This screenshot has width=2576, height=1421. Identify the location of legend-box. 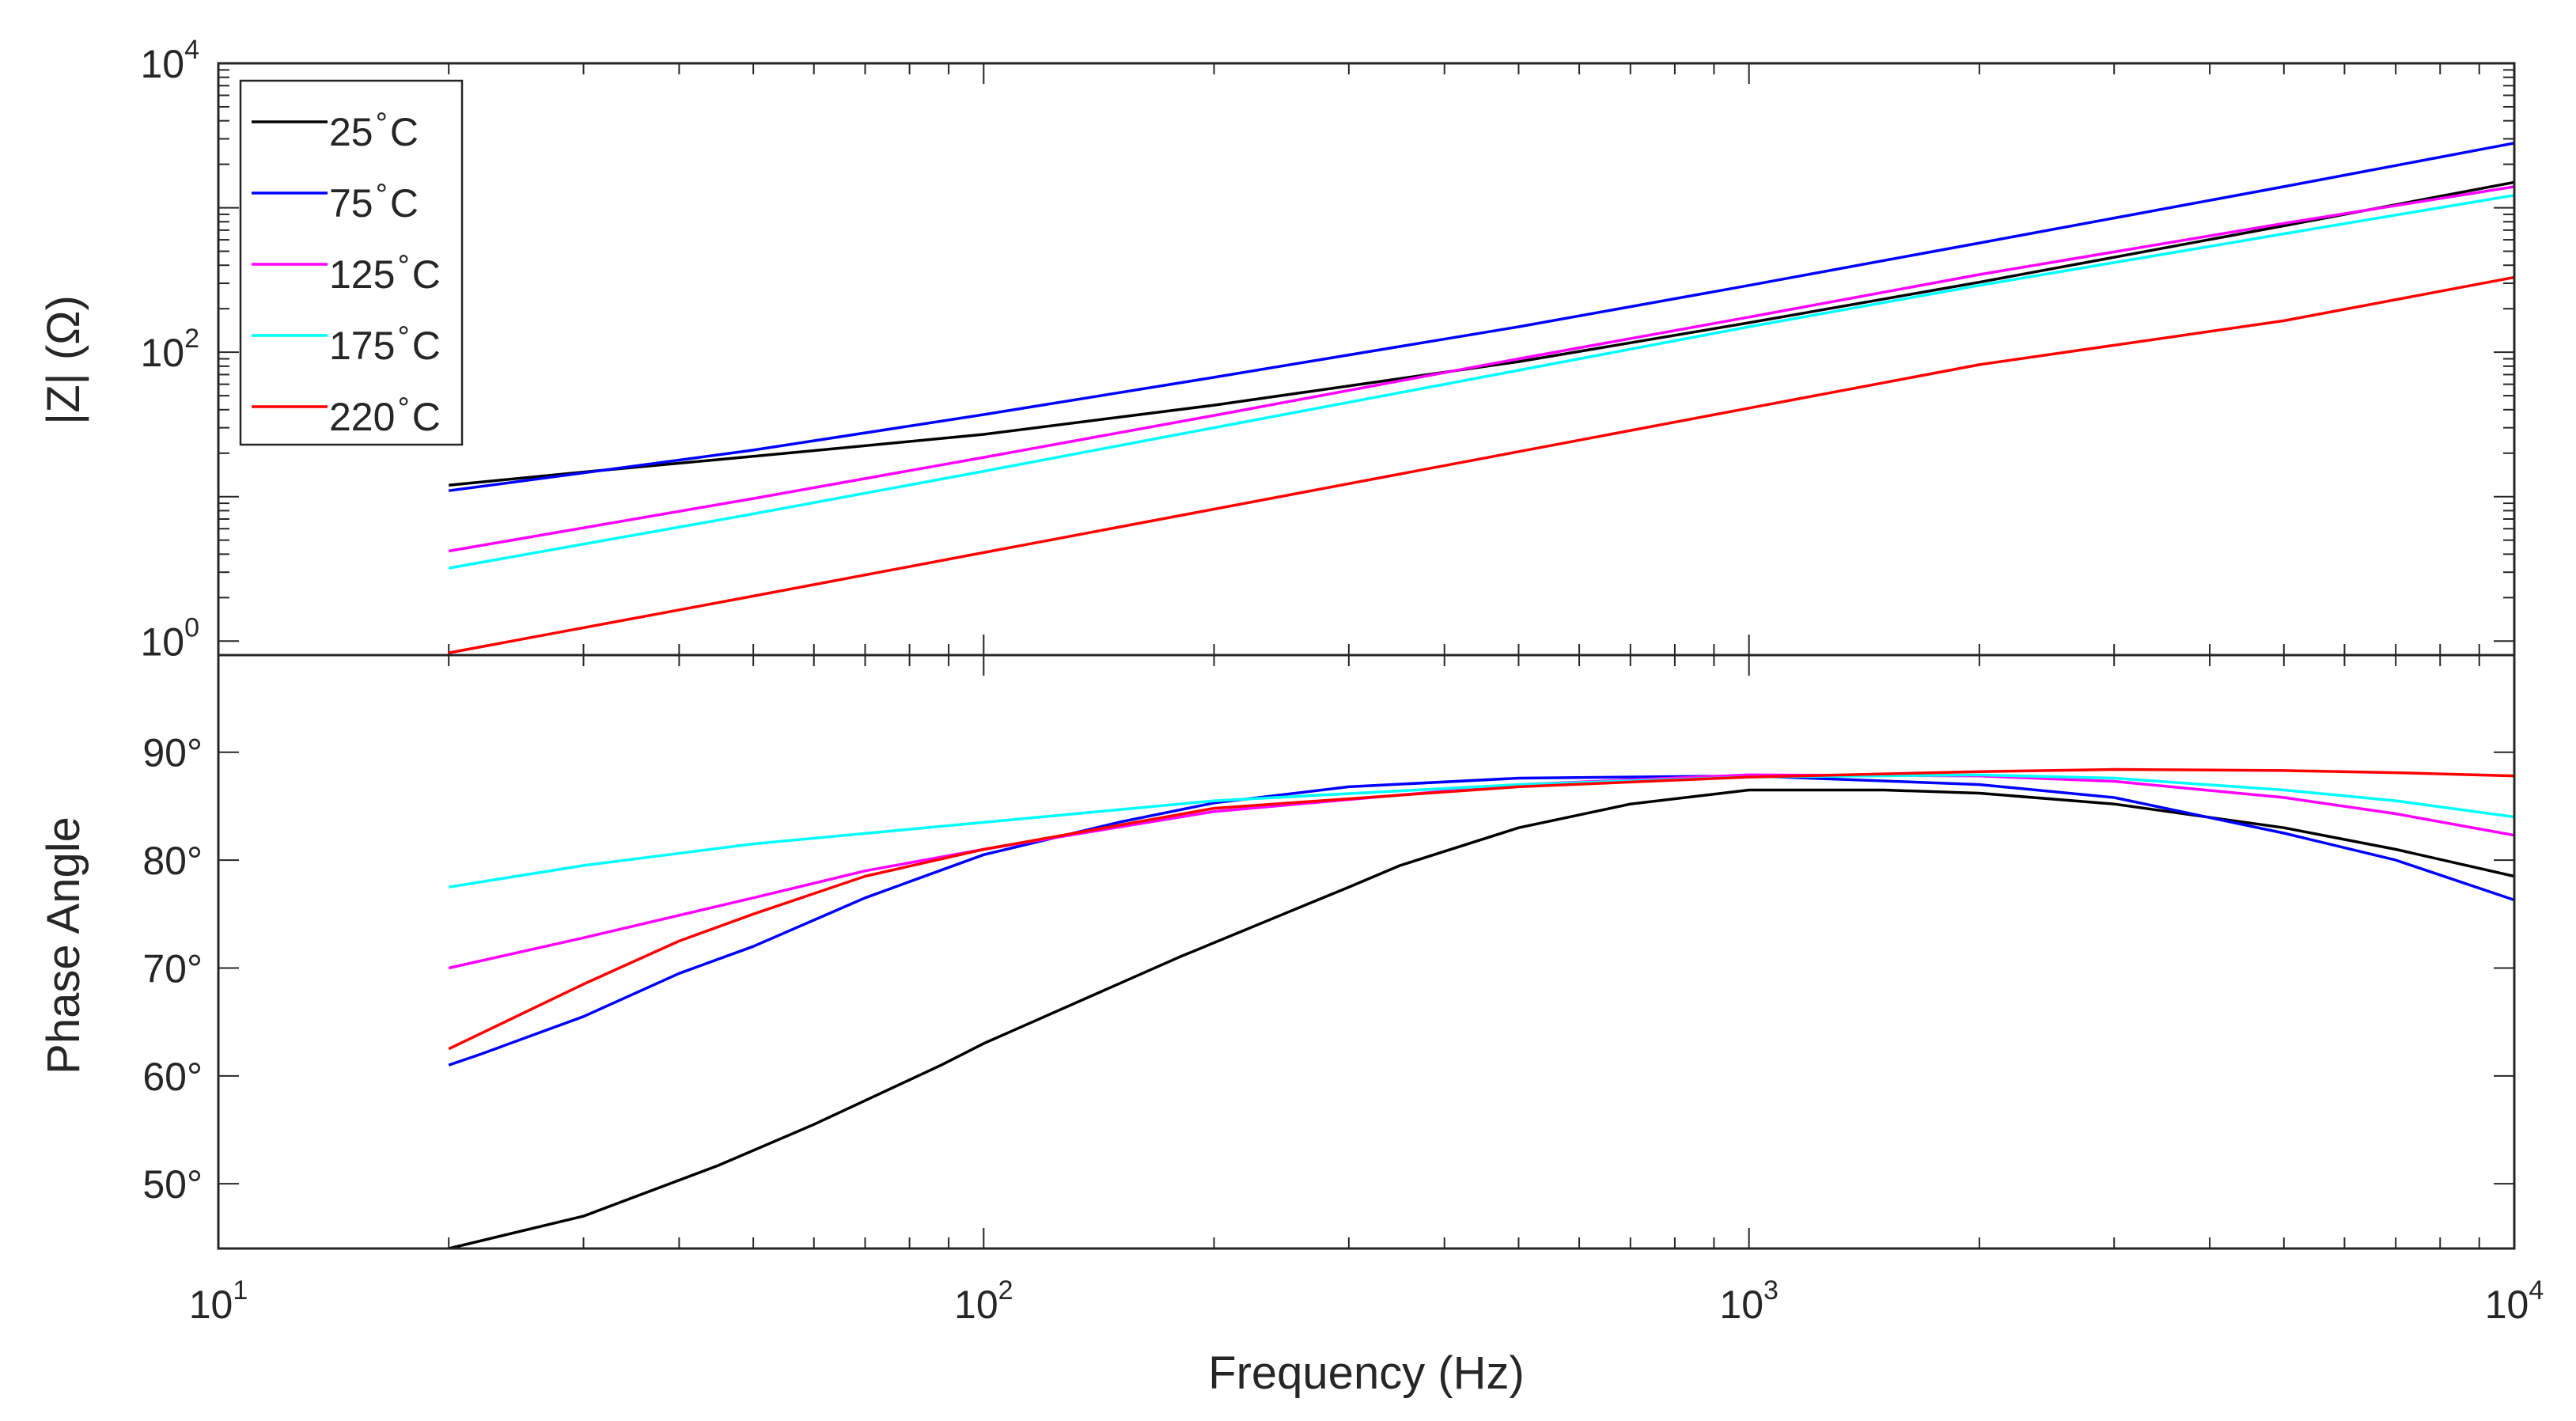
(351, 262).